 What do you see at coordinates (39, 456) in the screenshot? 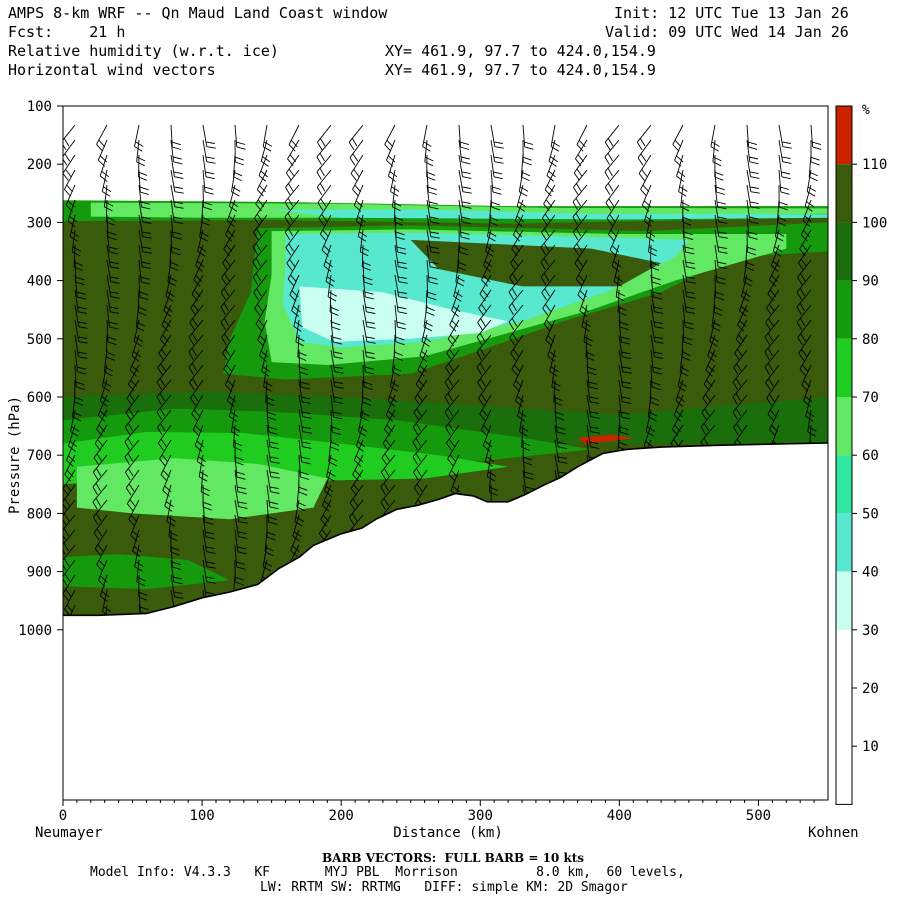
I see `y-tick-label: 700` at bounding box center [39, 456].